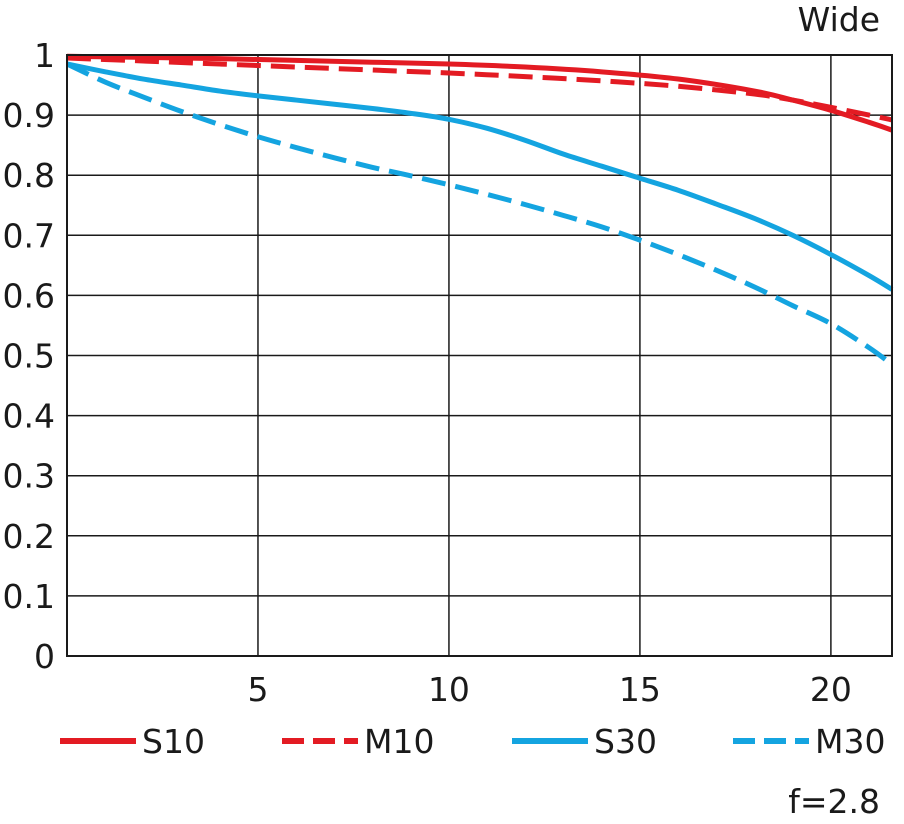  Describe the element at coordinates (640, 689) in the screenshot. I see `x-tick-label: 15` at that location.